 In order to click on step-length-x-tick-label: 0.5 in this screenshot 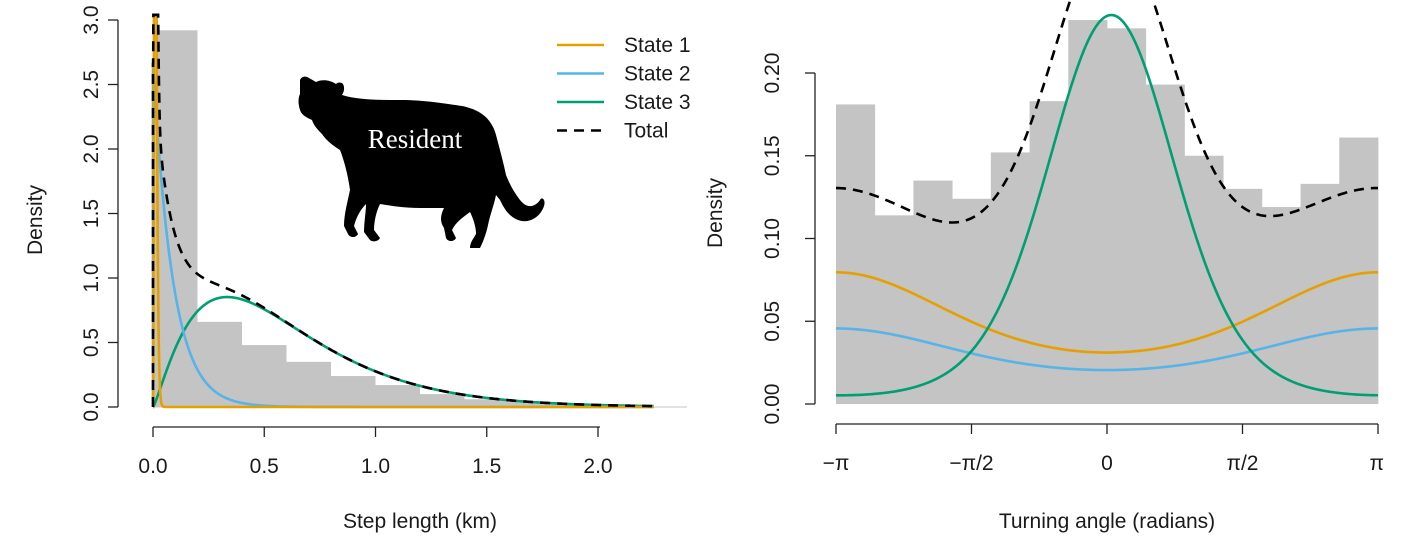, I will do `click(264, 466)`.